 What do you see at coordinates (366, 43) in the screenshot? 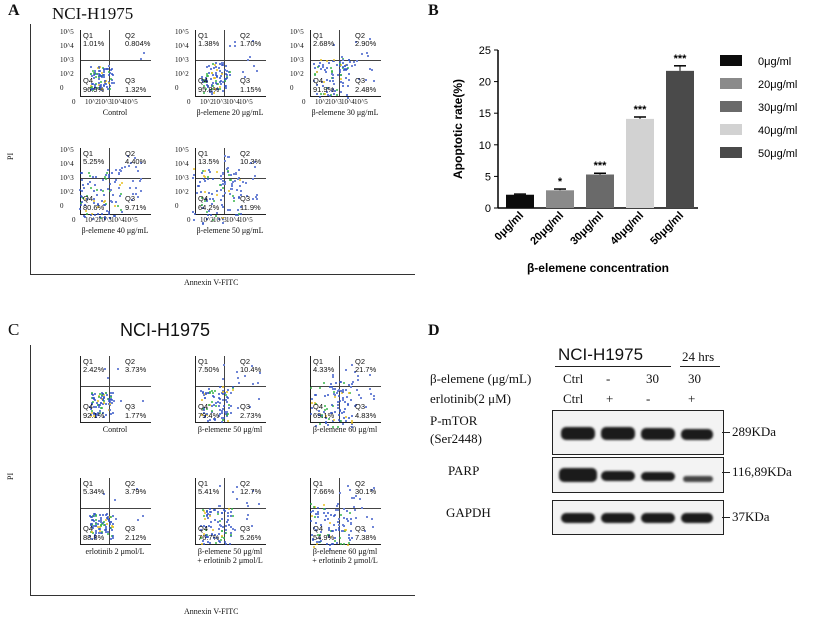
I see `q2-value: 2.90%` at bounding box center [366, 43].